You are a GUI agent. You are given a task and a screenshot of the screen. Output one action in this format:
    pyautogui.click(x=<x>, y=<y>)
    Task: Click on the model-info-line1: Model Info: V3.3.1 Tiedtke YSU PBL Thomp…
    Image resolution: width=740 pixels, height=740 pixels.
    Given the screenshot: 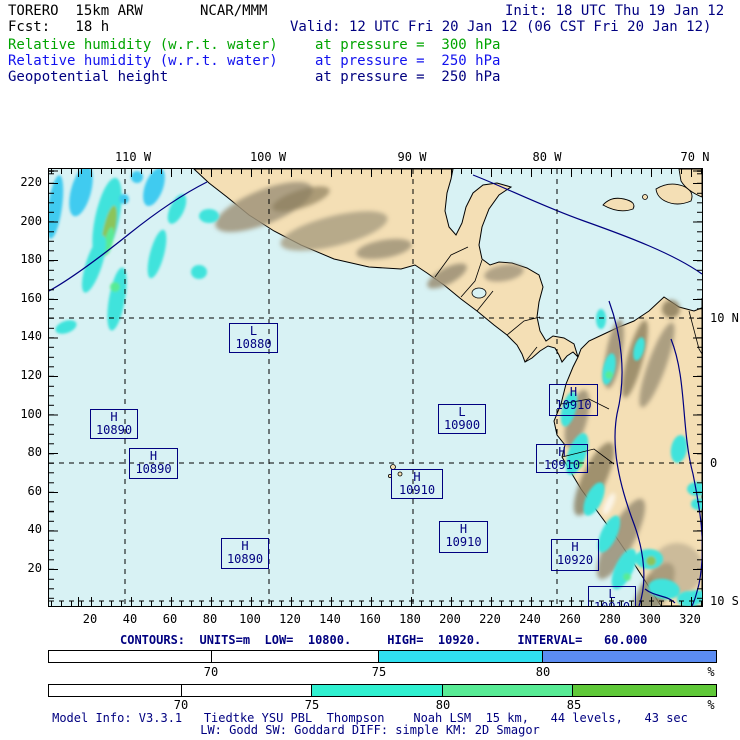 What is the action you would take?
    pyautogui.click(x=370, y=718)
    